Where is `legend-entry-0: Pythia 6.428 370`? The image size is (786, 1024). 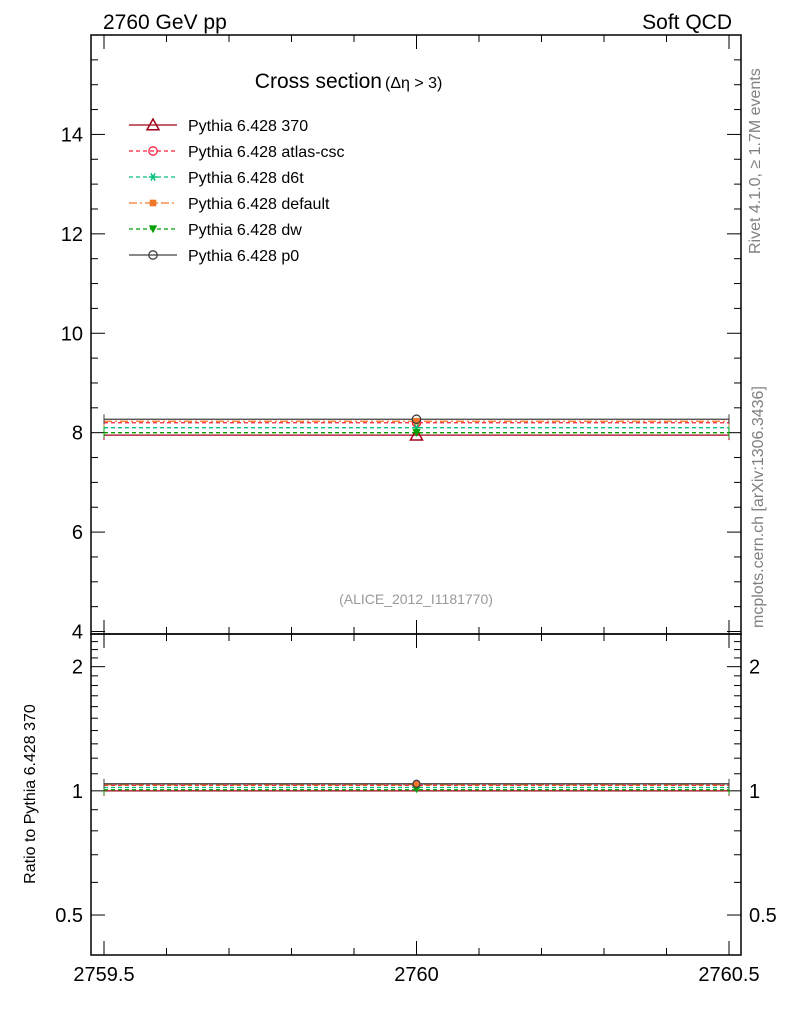 legend-entry-0: Pythia 6.428 370 is located at coordinates (218, 126).